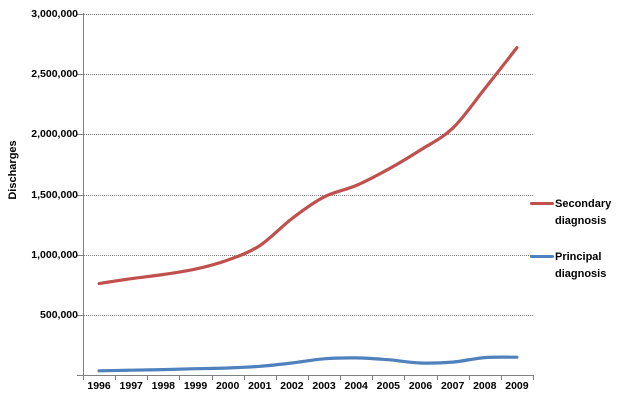 The image size is (618, 412). I want to click on legend-entry: Secondary diagnosis, so click(573, 213).